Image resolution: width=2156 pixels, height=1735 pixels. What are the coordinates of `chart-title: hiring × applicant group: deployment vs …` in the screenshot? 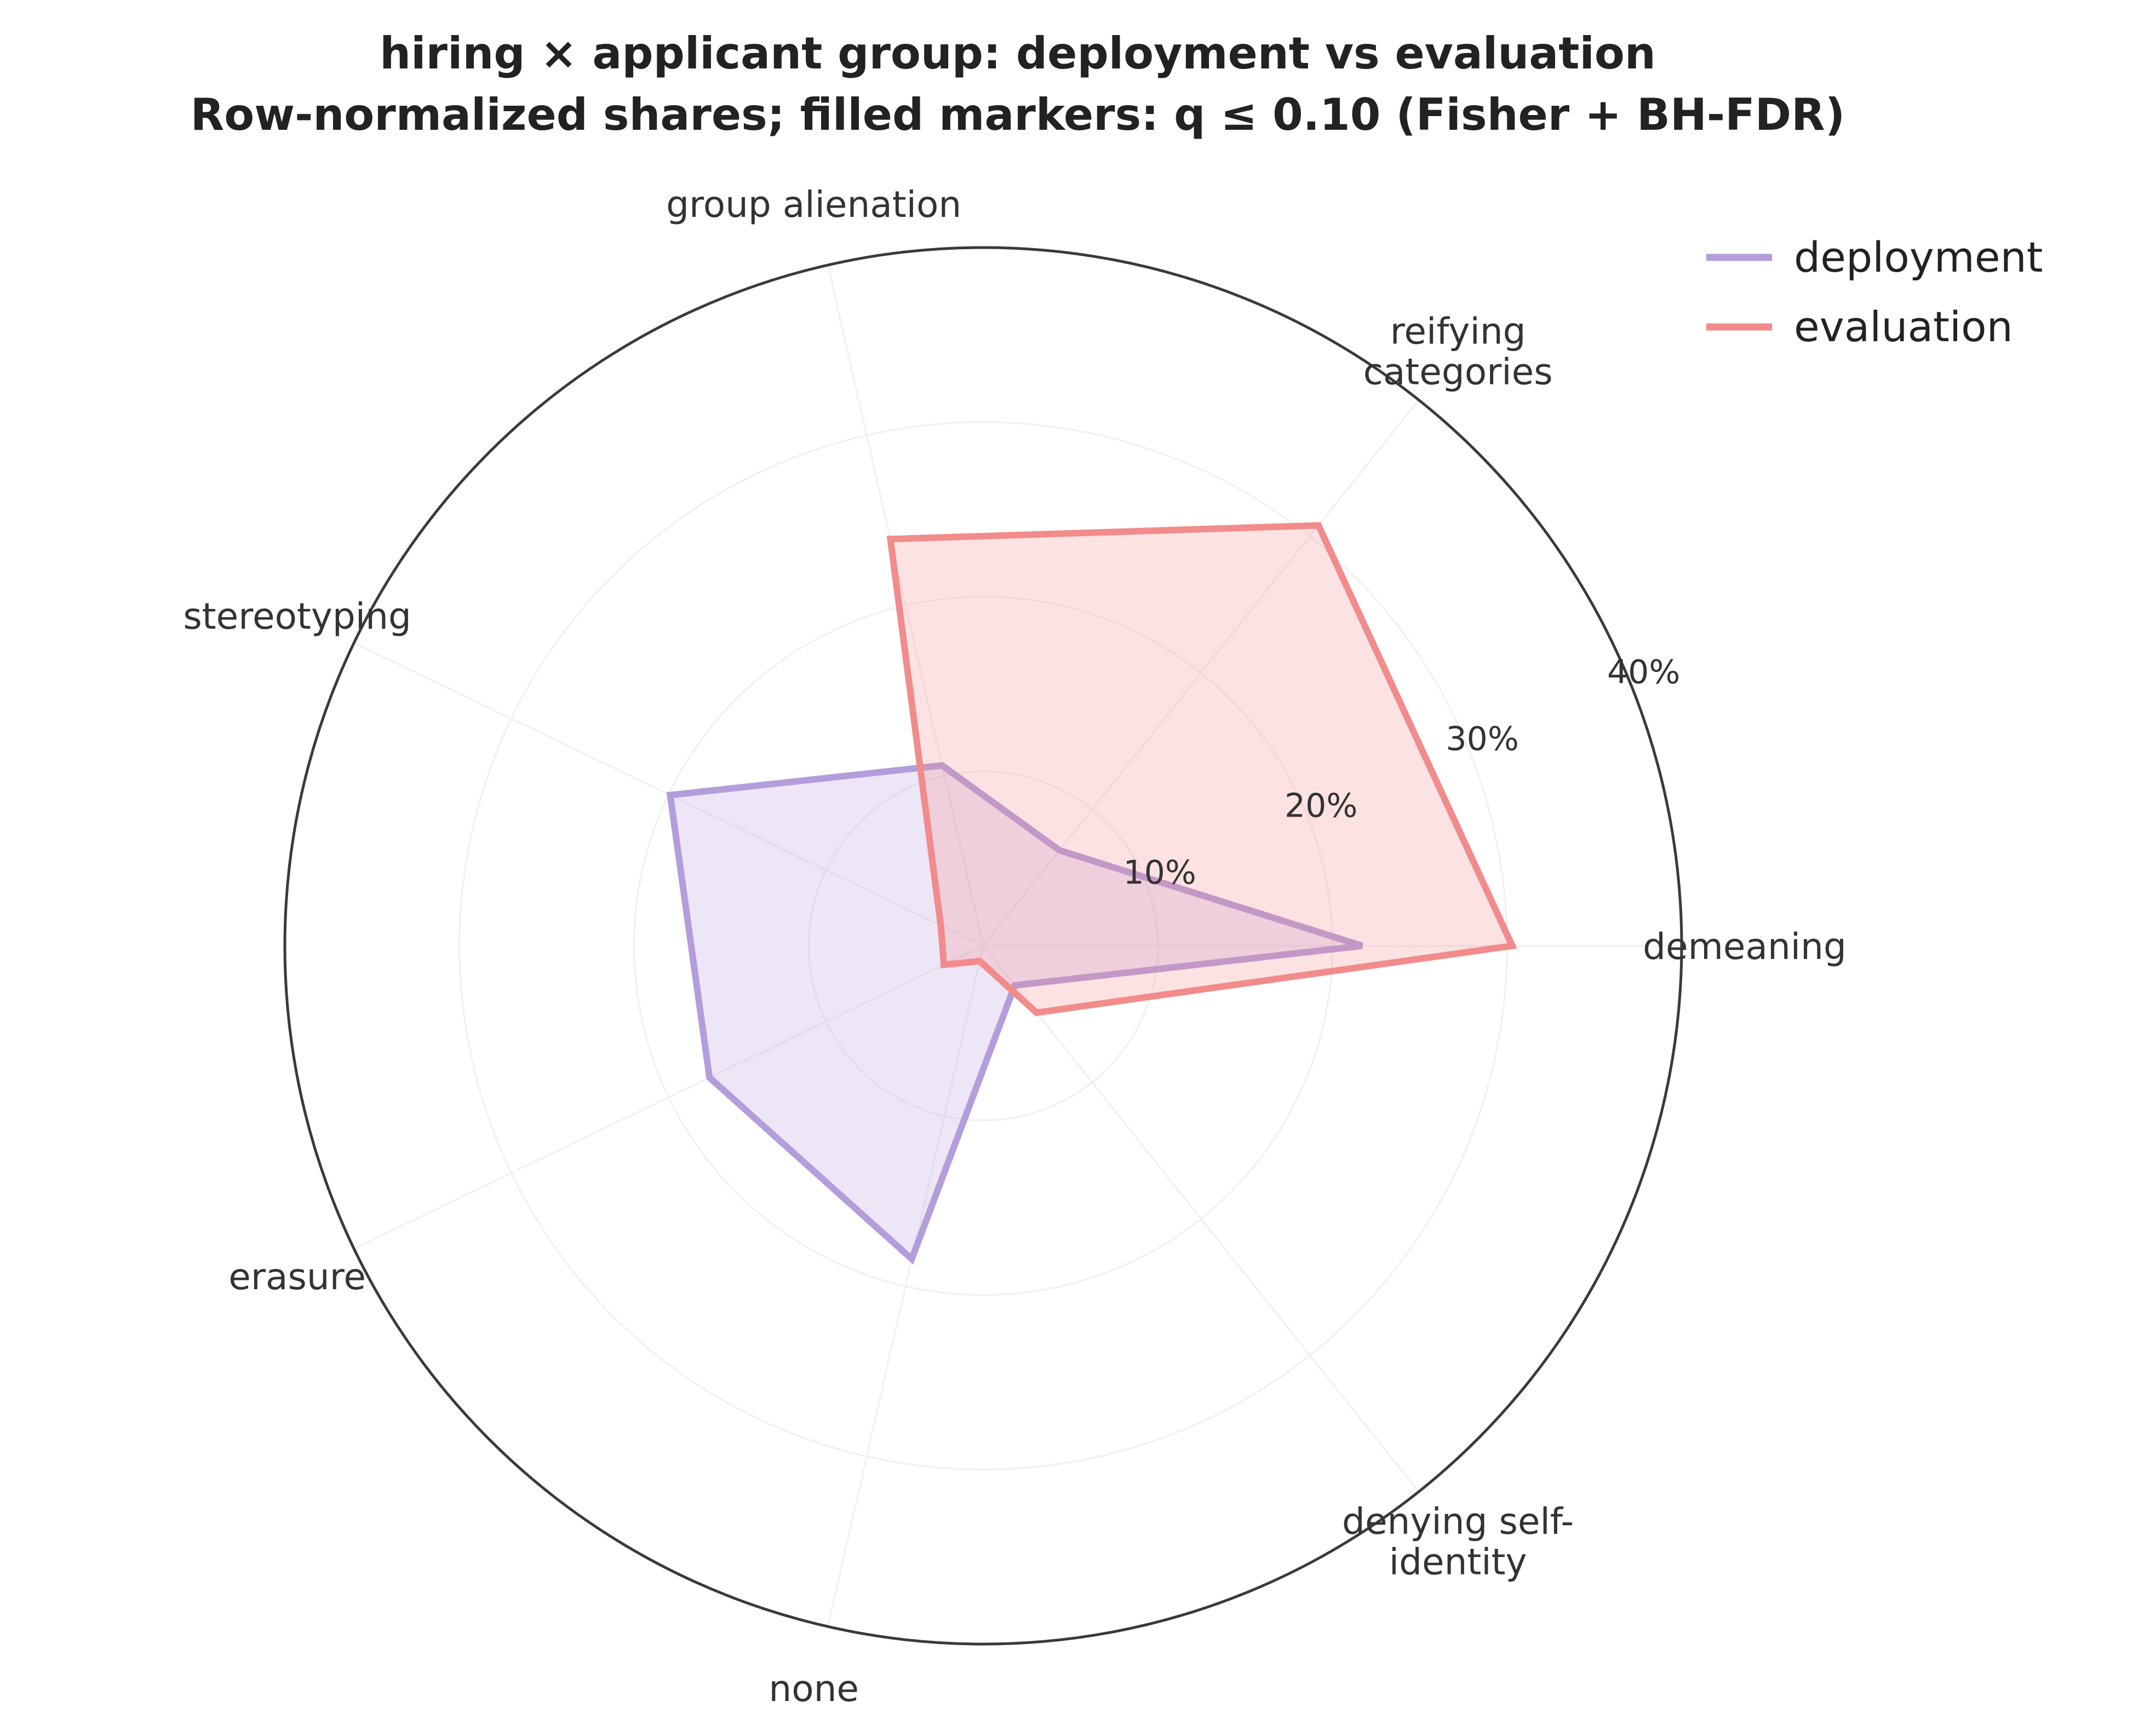 It's located at (1018, 54).